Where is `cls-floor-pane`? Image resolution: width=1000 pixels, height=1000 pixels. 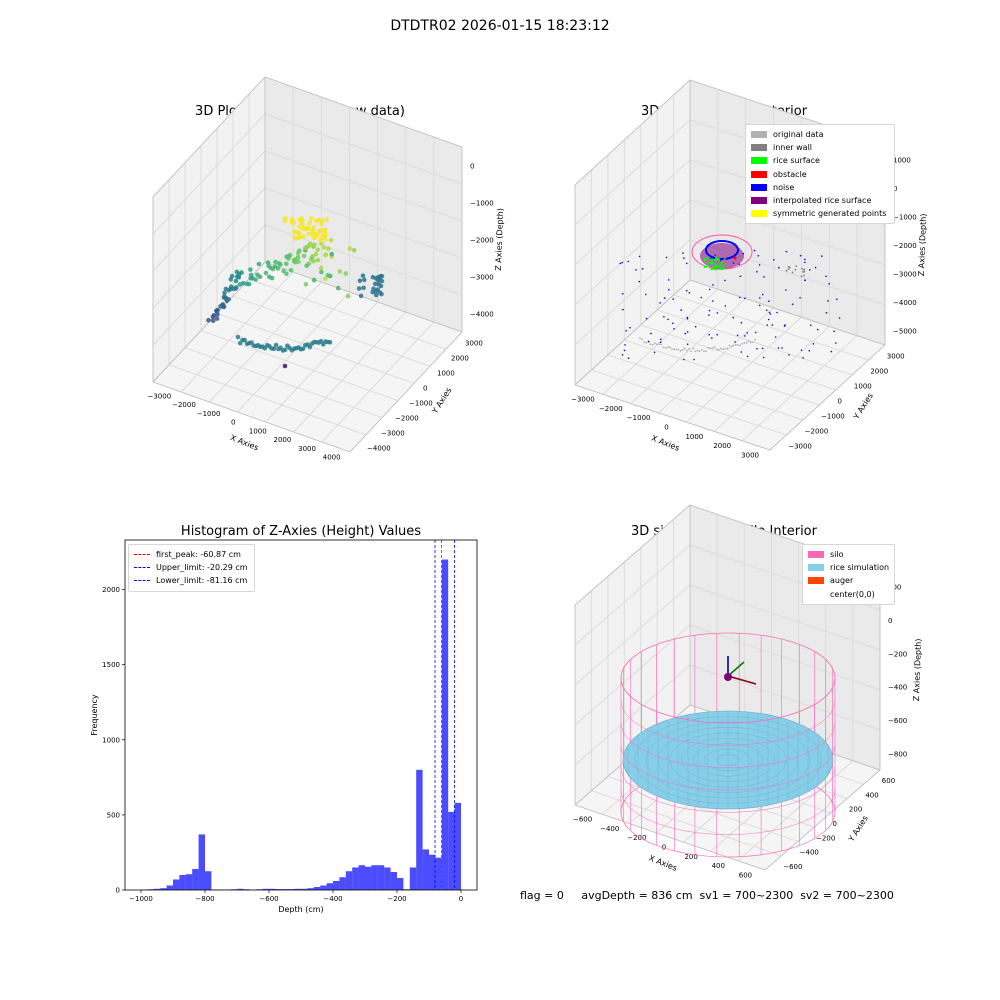 cls-floor-pane is located at coordinates (730, 365).